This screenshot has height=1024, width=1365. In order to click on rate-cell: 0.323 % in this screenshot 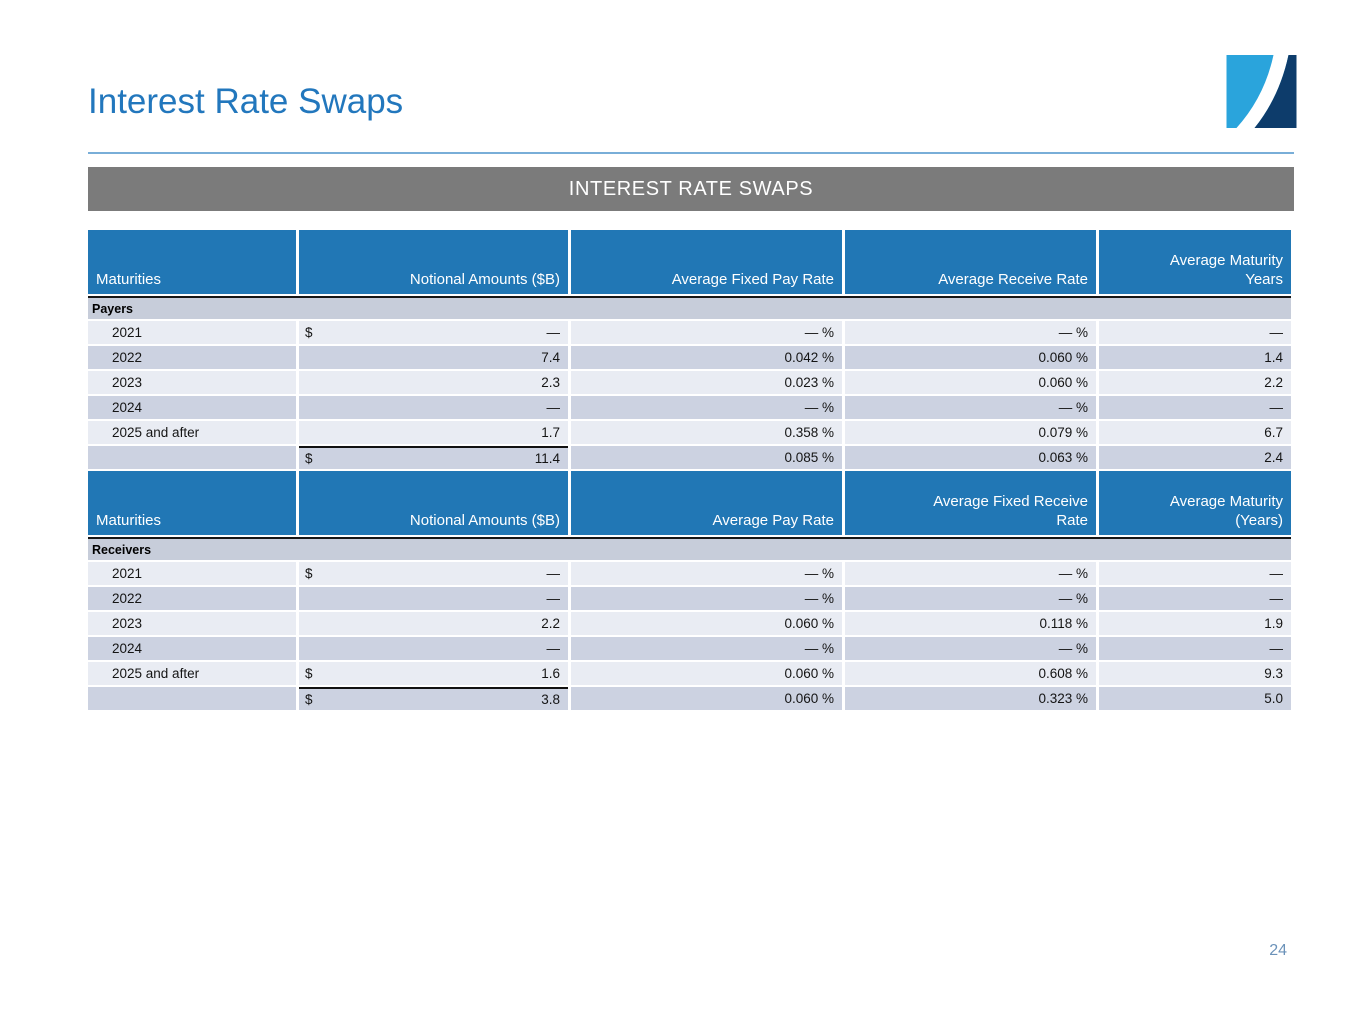, I will do `click(970, 698)`.